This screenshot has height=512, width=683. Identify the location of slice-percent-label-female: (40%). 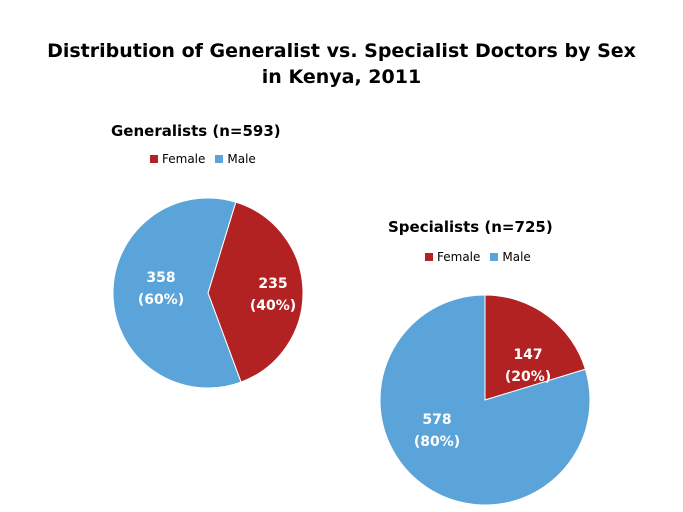
(273, 306).